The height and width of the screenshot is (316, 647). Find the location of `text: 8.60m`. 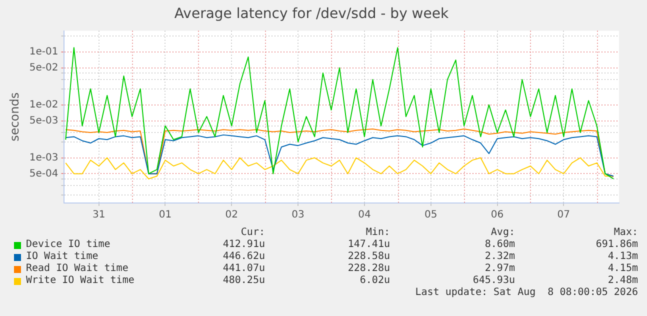

text: 8.60m is located at coordinates (499, 244).